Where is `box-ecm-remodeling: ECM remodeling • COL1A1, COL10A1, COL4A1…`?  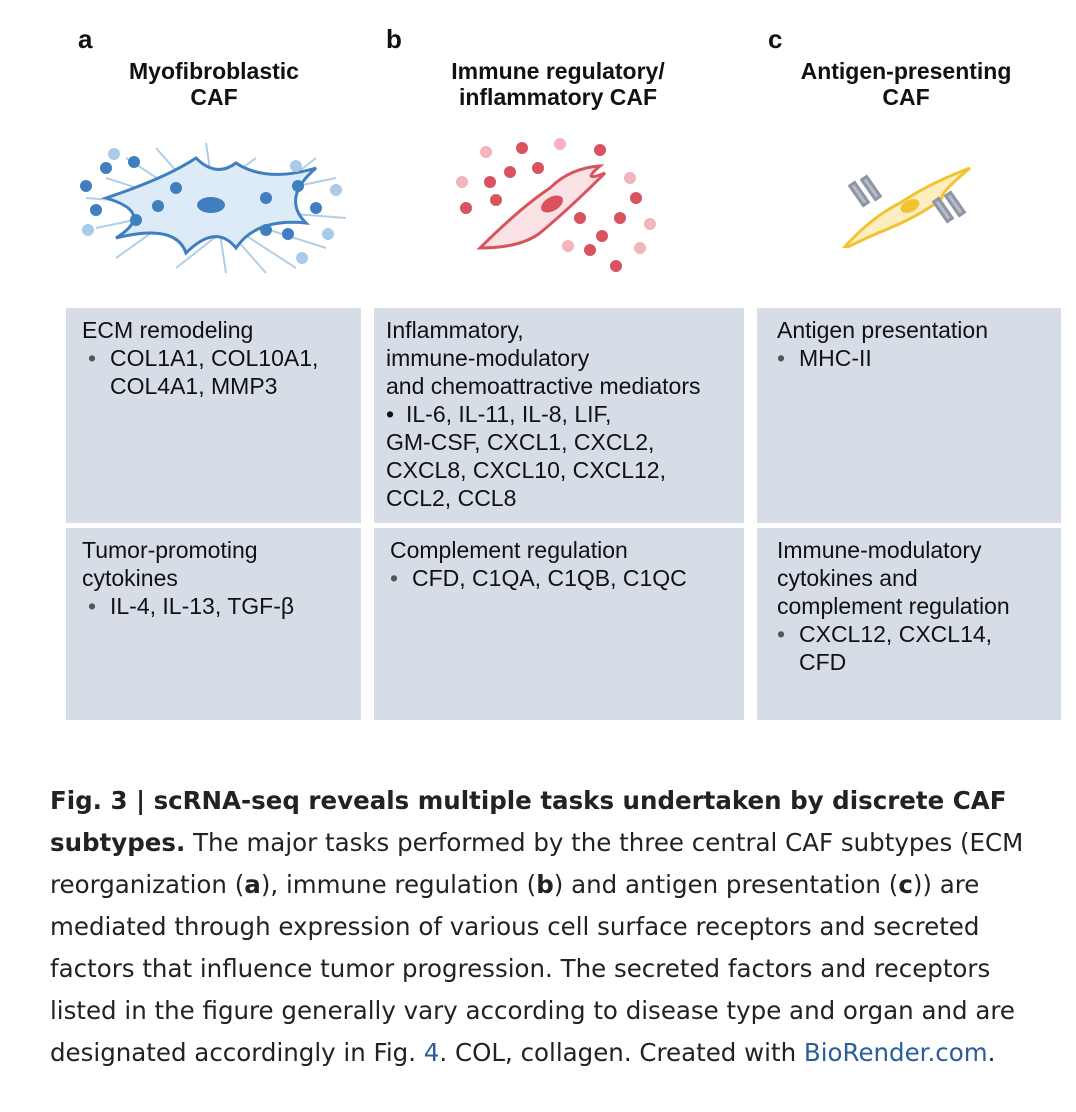
box-ecm-remodeling: ECM remodeling • COL1A1, COL10A1, COL4A1… is located at coordinates (213, 415).